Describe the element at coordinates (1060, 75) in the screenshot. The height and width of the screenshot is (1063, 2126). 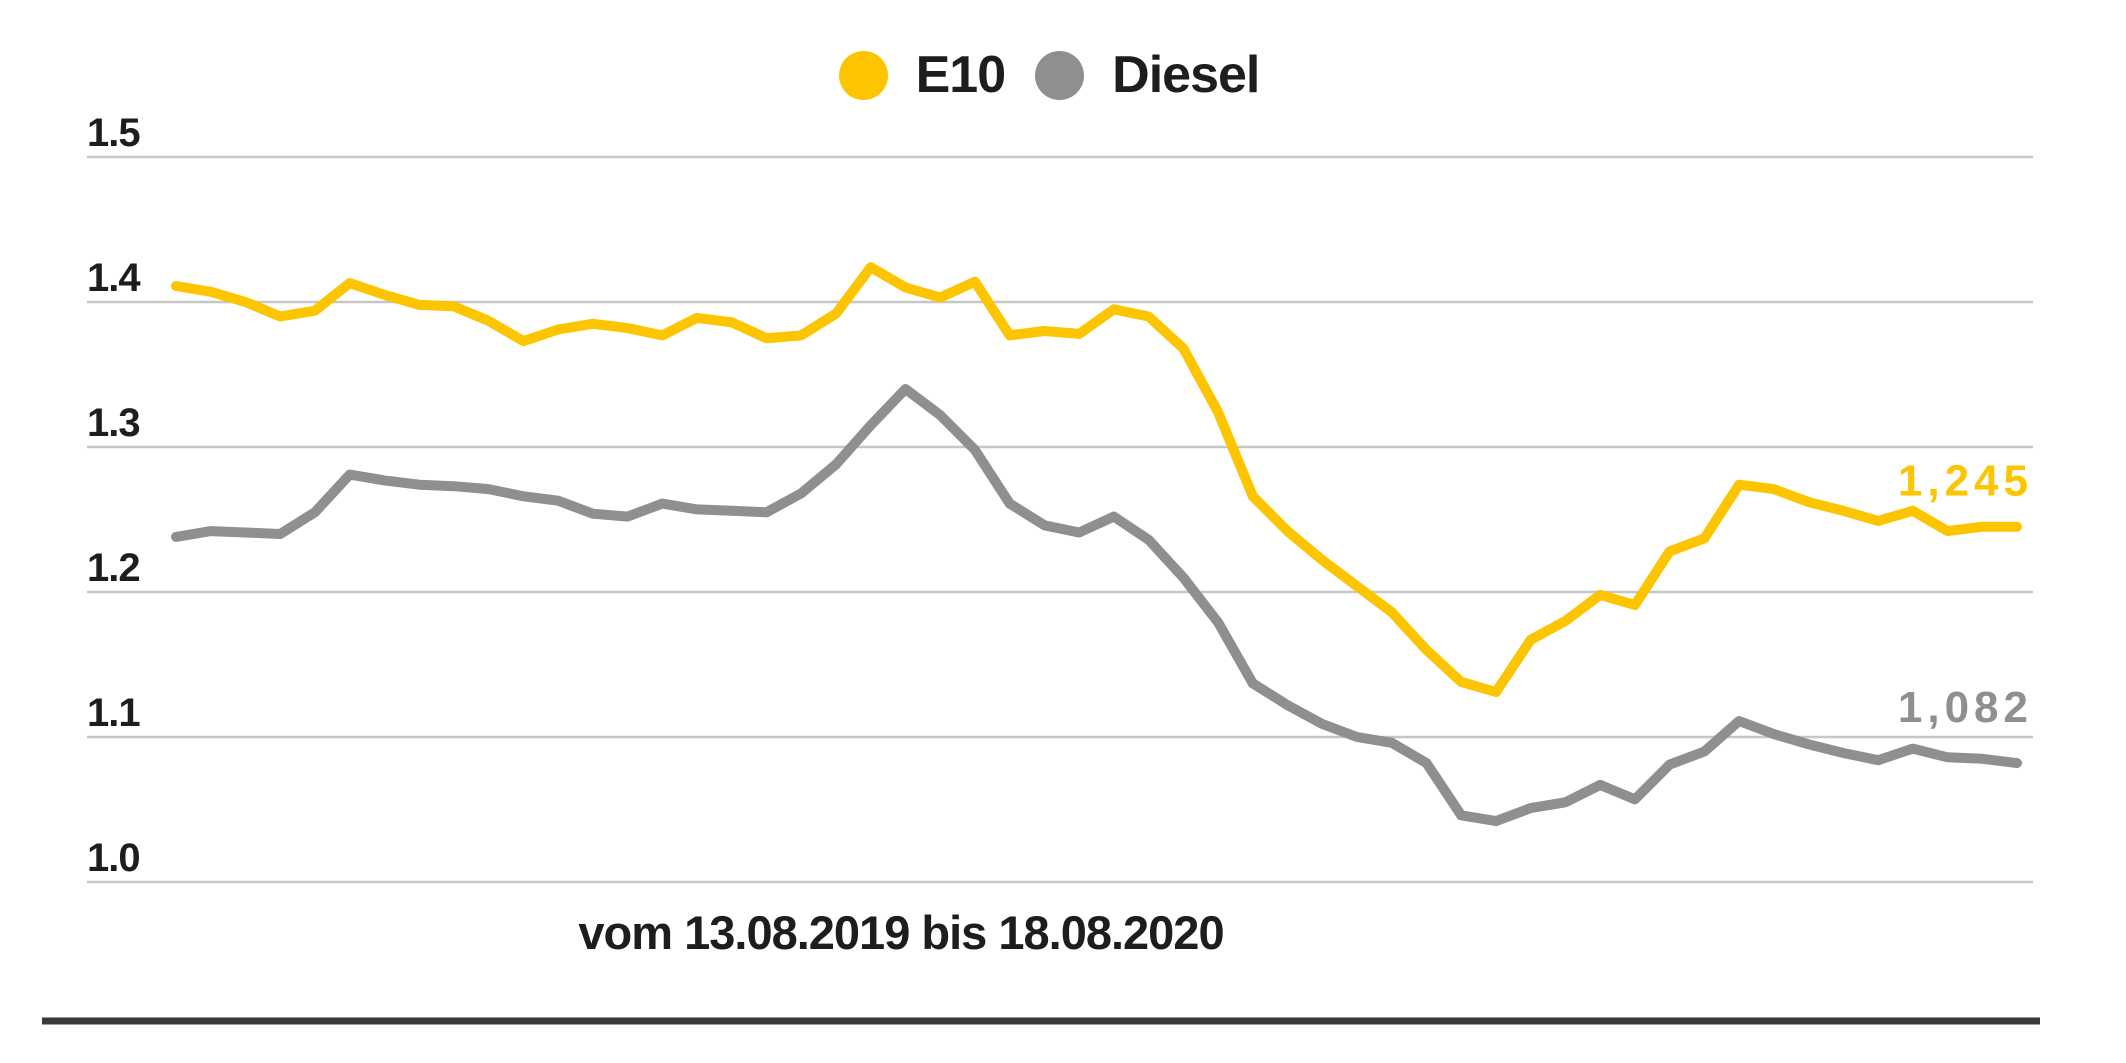
I see `diesel-dot-icon` at that location.